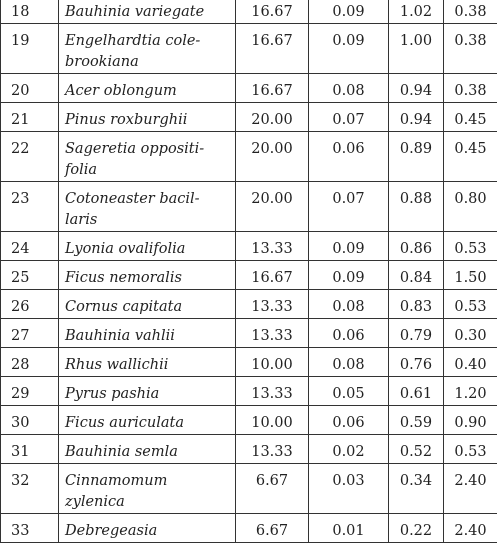  I want to click on row-number: 24, so click(29, 246).